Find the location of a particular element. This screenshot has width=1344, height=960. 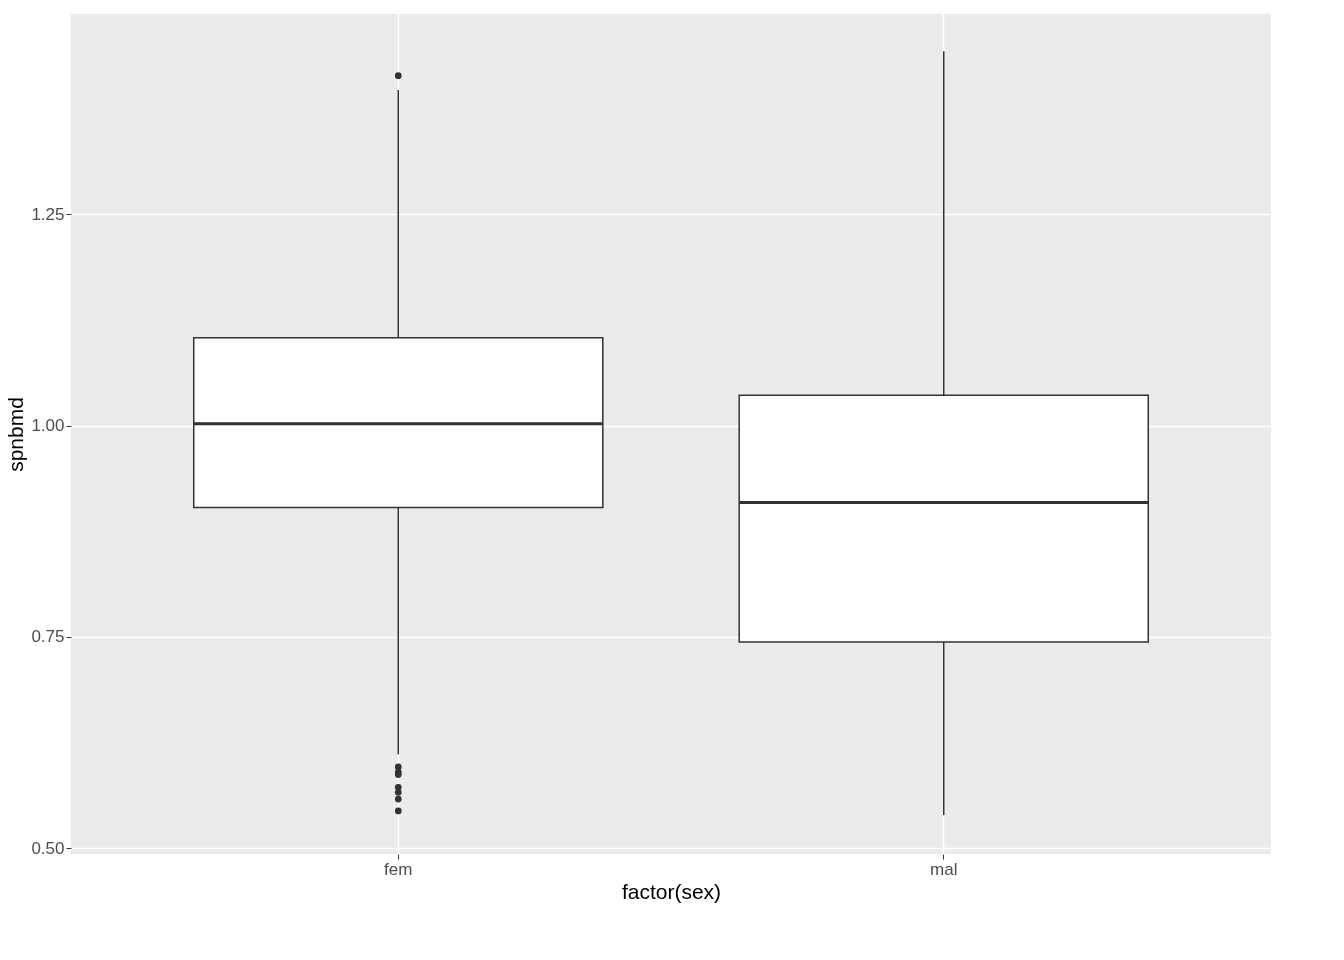

y-axis-title: spnbmd is located at coordinates (16, 434).